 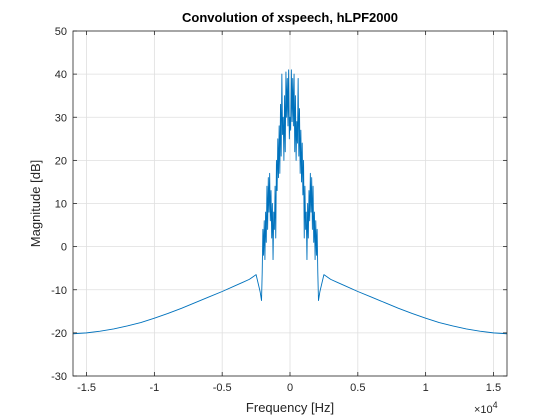 What do you see at coordinates (290, 407) in the screenshot?
I see `x-axis-label: Frequency [Hz]` at bounding box center [290, 407].